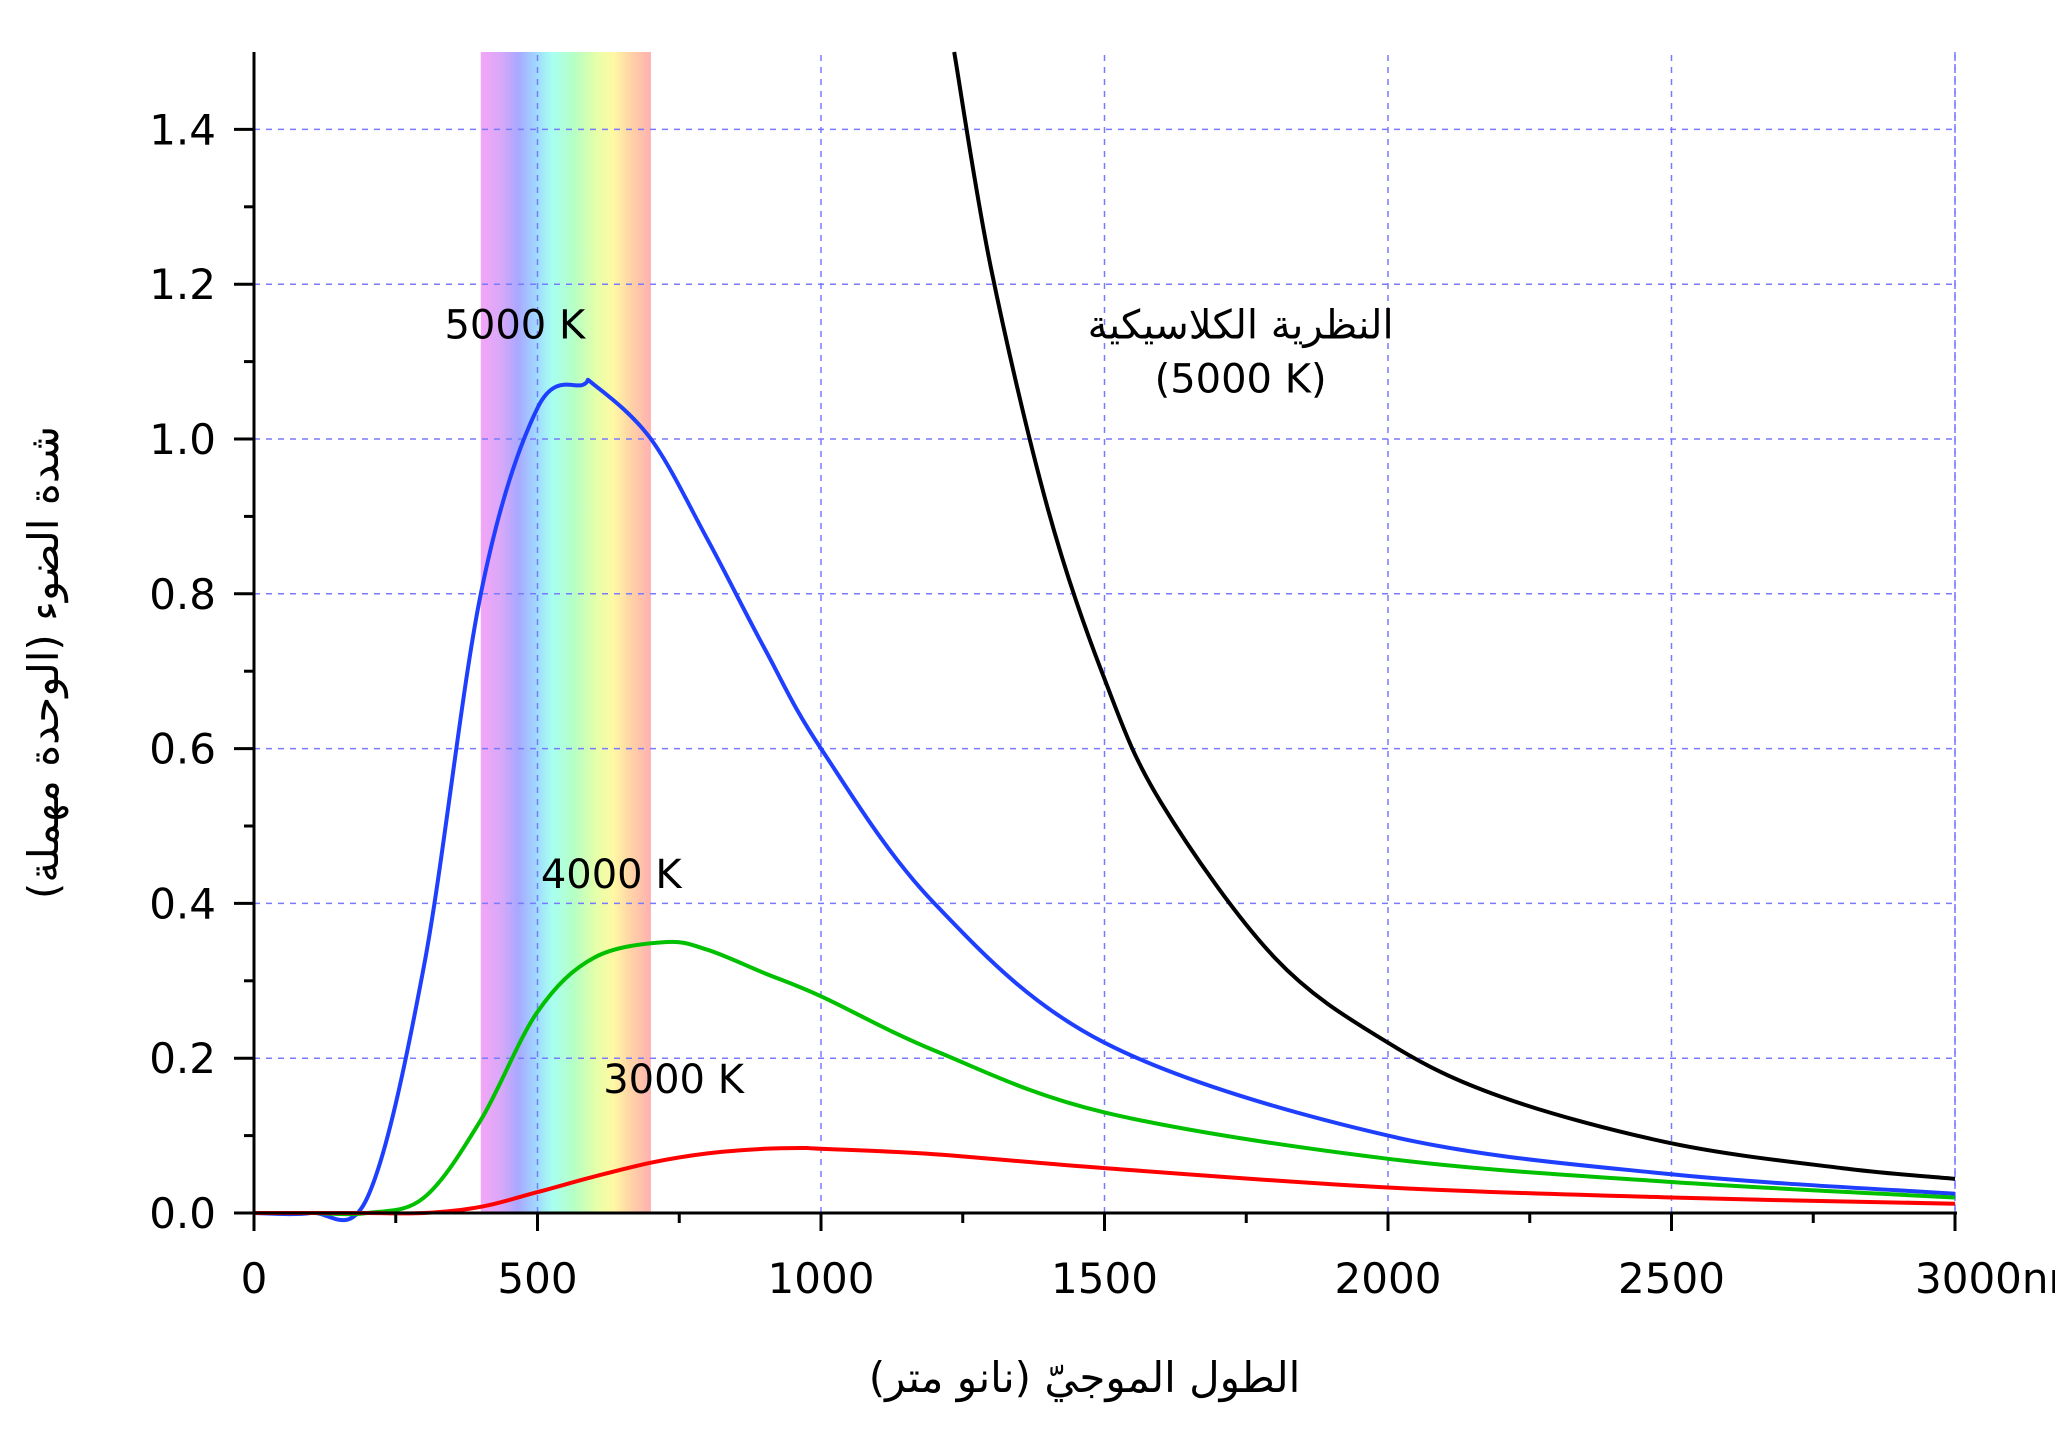 The width and height of the screenshot is (2055, 1440). I want to click on annotation-5: (5000 K), so click(1241, 380).